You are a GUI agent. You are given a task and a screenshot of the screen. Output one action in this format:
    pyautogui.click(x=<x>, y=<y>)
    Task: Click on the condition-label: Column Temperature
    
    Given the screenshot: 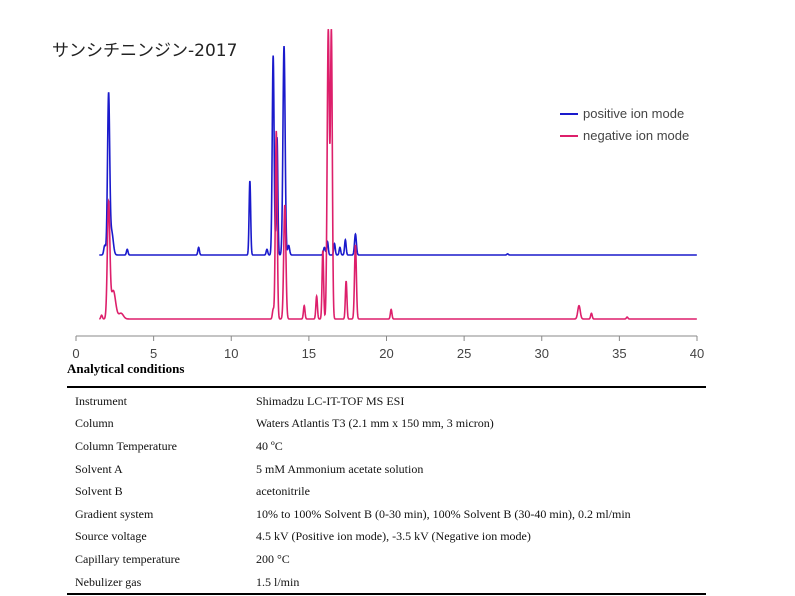 What is the action you would take?
    pyautogui.click(x=126, y=445)
    